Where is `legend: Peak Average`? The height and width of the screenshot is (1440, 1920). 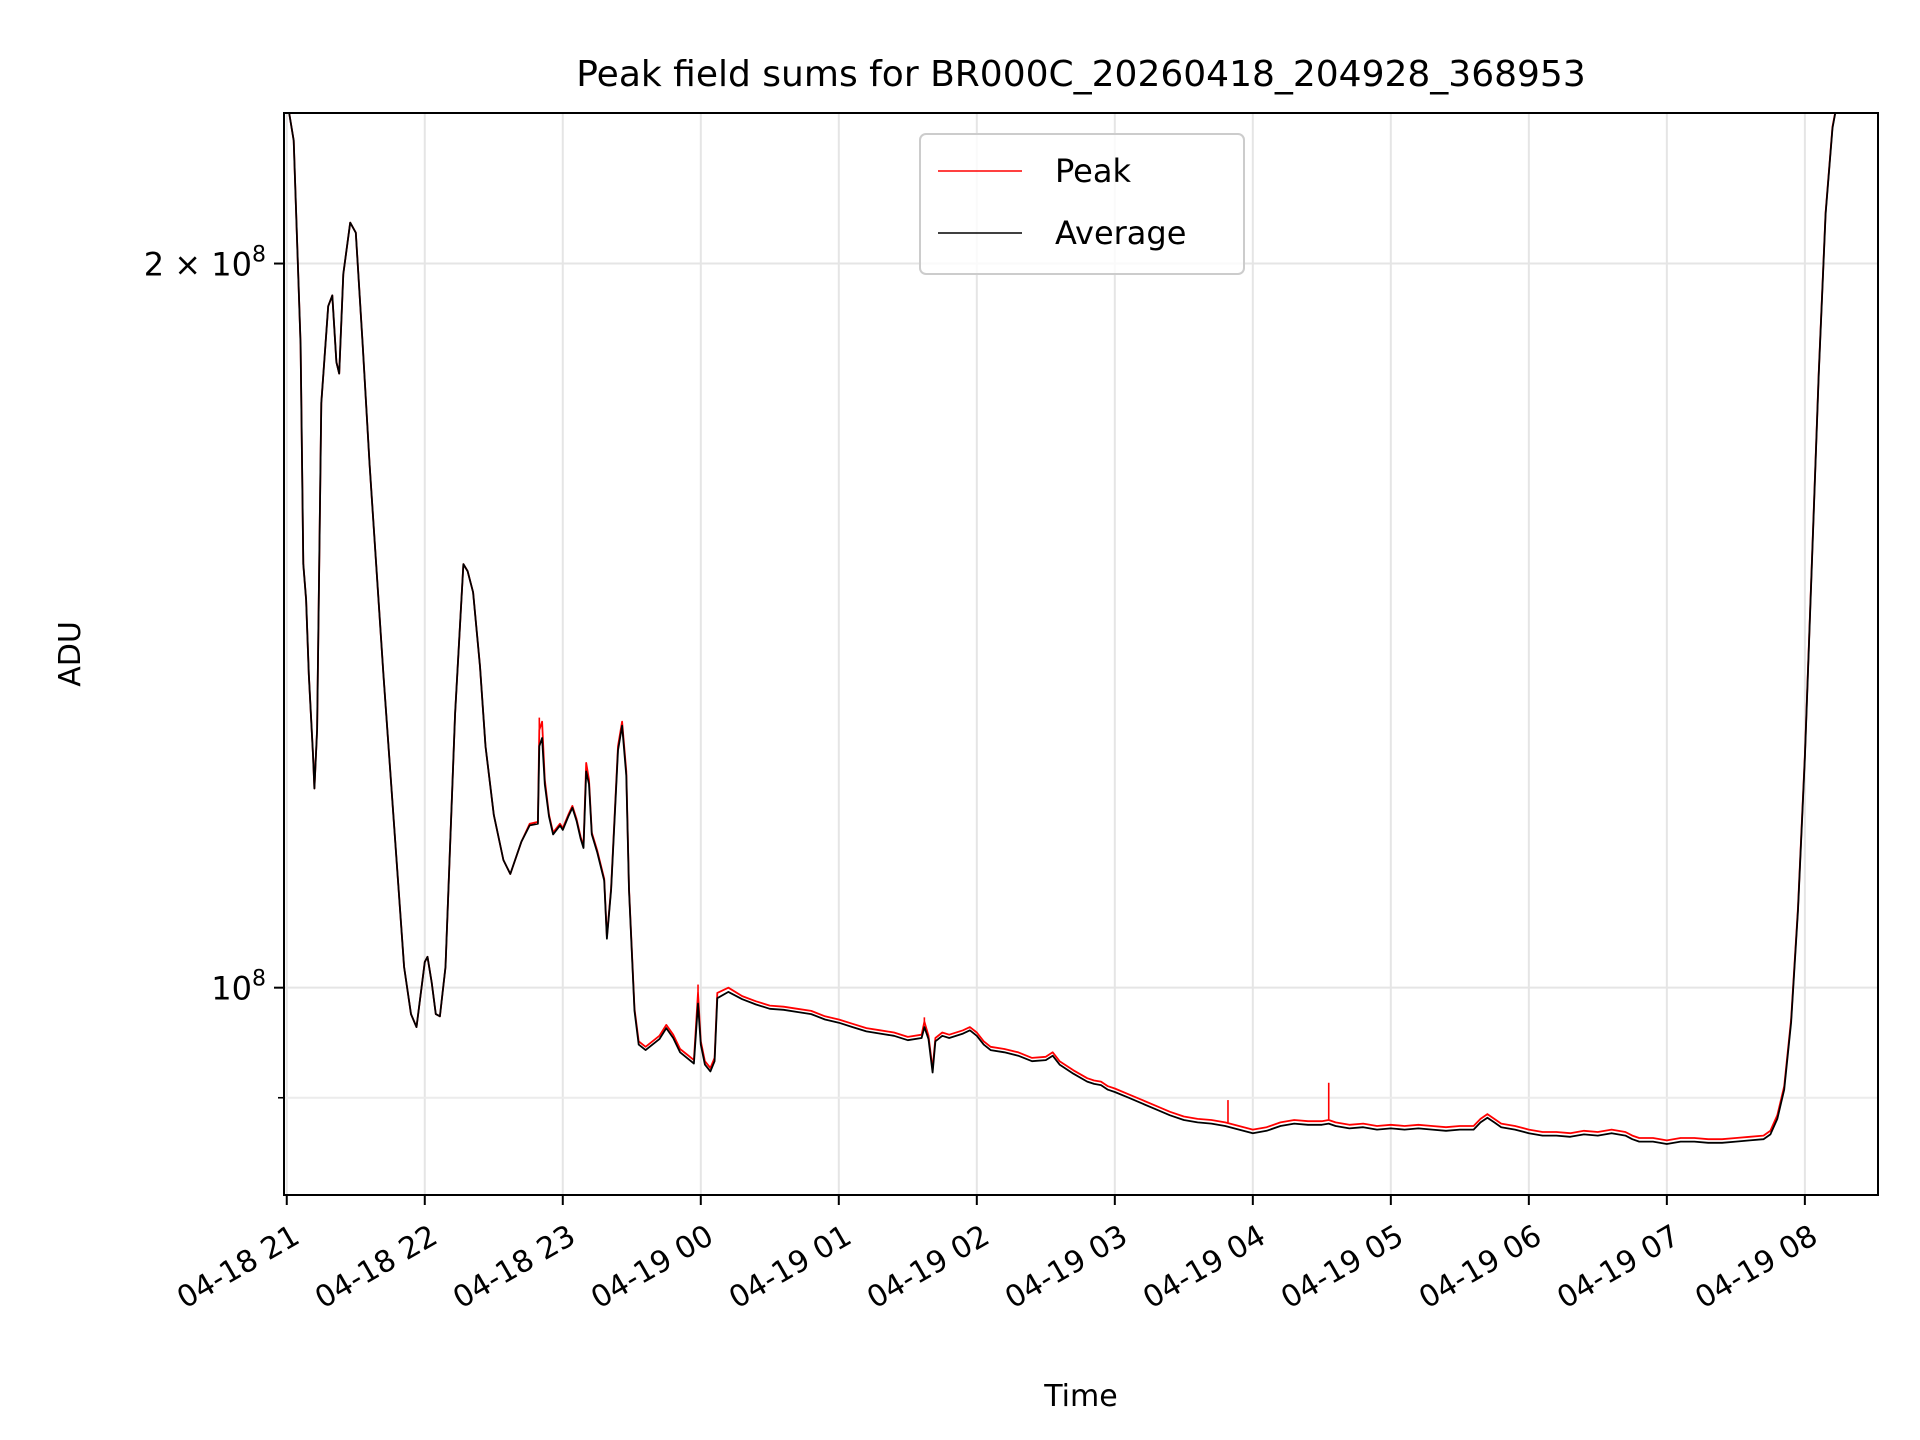 legend: Peak Average is located at coordinates (1082, 204).